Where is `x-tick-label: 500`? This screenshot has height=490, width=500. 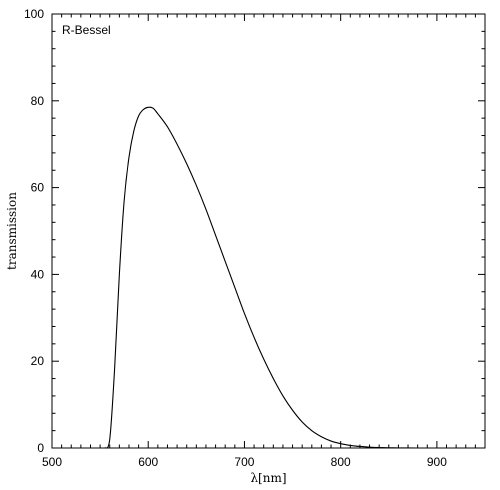
x-tick-label: 500 is located at coordinates (52, 462).